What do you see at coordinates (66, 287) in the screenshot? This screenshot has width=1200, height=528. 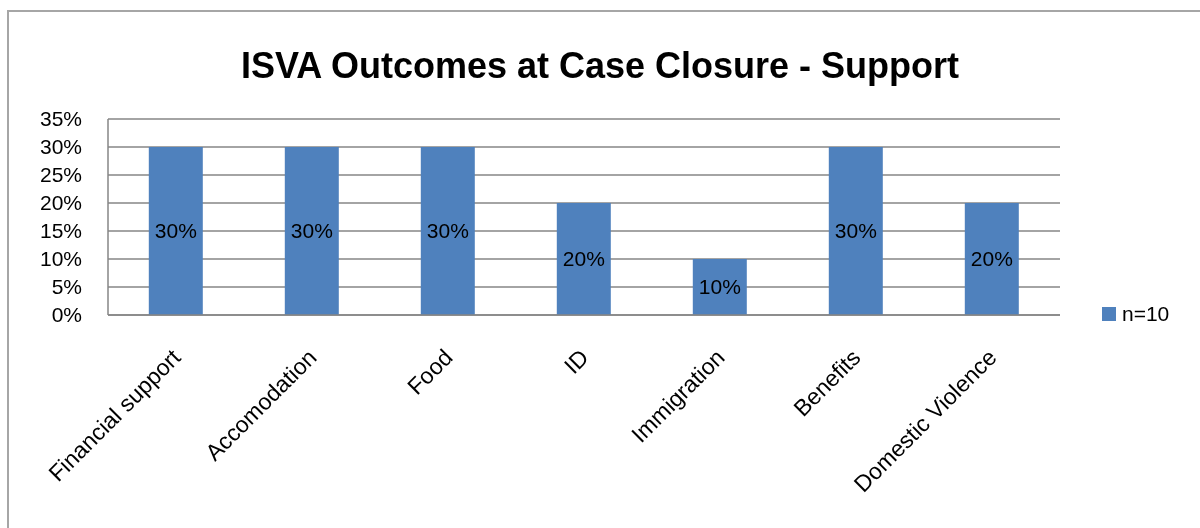 I see `y-tick-label: 5%` at bounding box center [66, 287].